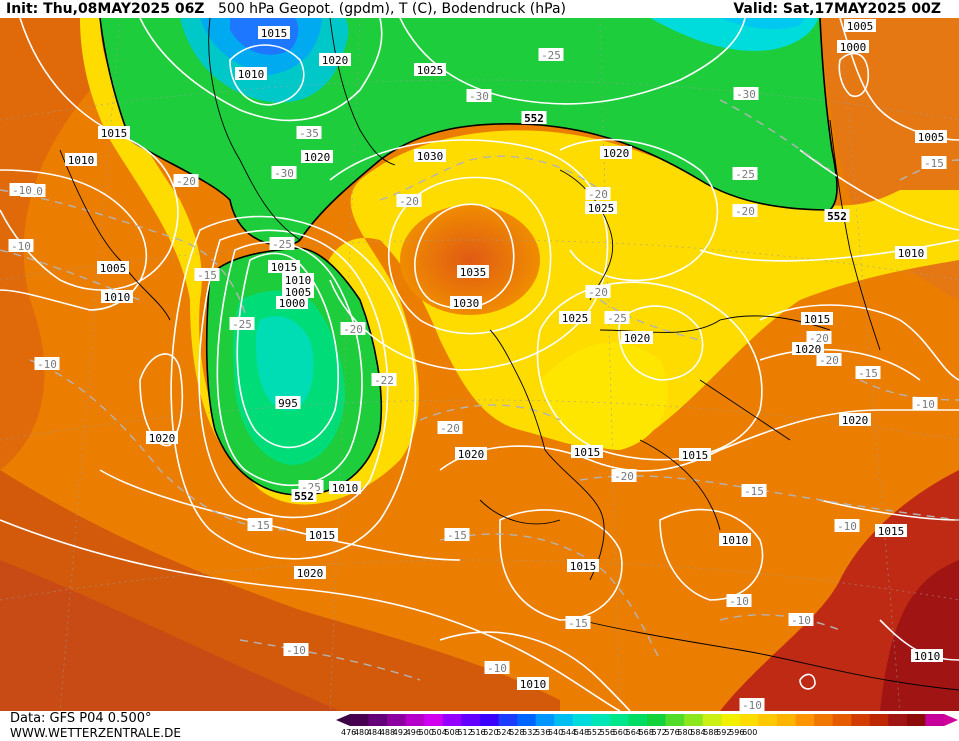 This screenshot has height=741, width=959. I want to click on temperature-label: -30, so click(746, 94).